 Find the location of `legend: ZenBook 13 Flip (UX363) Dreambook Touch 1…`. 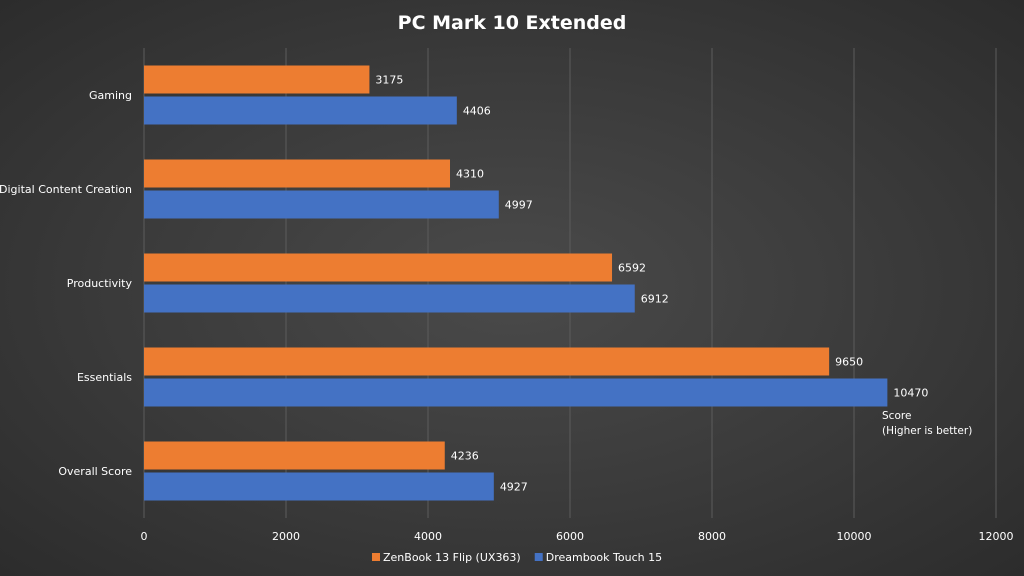

legend: ZenBook 13 Flip (UX363) Dreambook Touch 1… is located at coordinates (517, 557).